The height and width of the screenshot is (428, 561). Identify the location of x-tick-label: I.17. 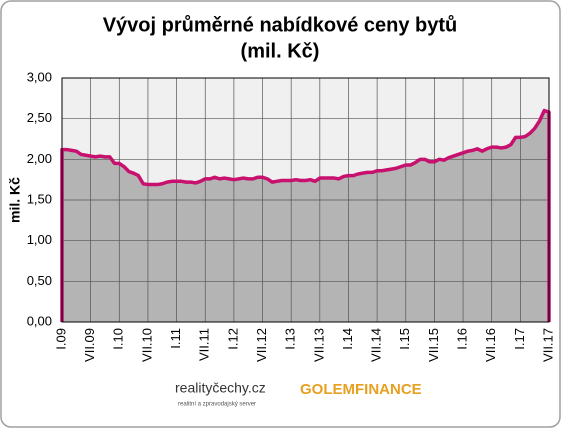
(519, 339).